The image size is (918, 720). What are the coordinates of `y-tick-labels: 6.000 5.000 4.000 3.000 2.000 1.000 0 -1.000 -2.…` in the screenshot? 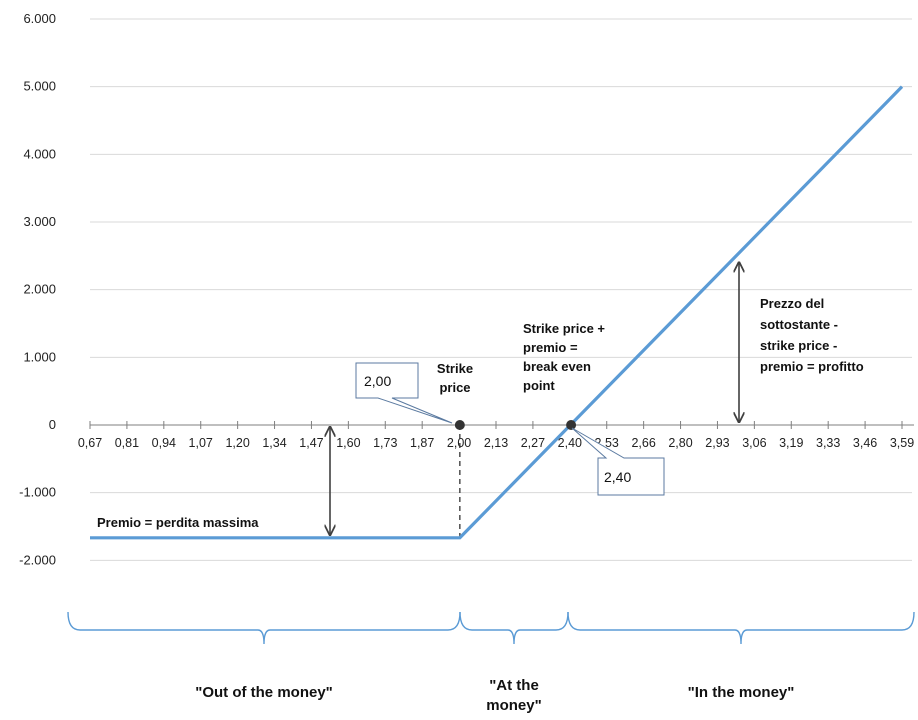 It's located at (37, 289).